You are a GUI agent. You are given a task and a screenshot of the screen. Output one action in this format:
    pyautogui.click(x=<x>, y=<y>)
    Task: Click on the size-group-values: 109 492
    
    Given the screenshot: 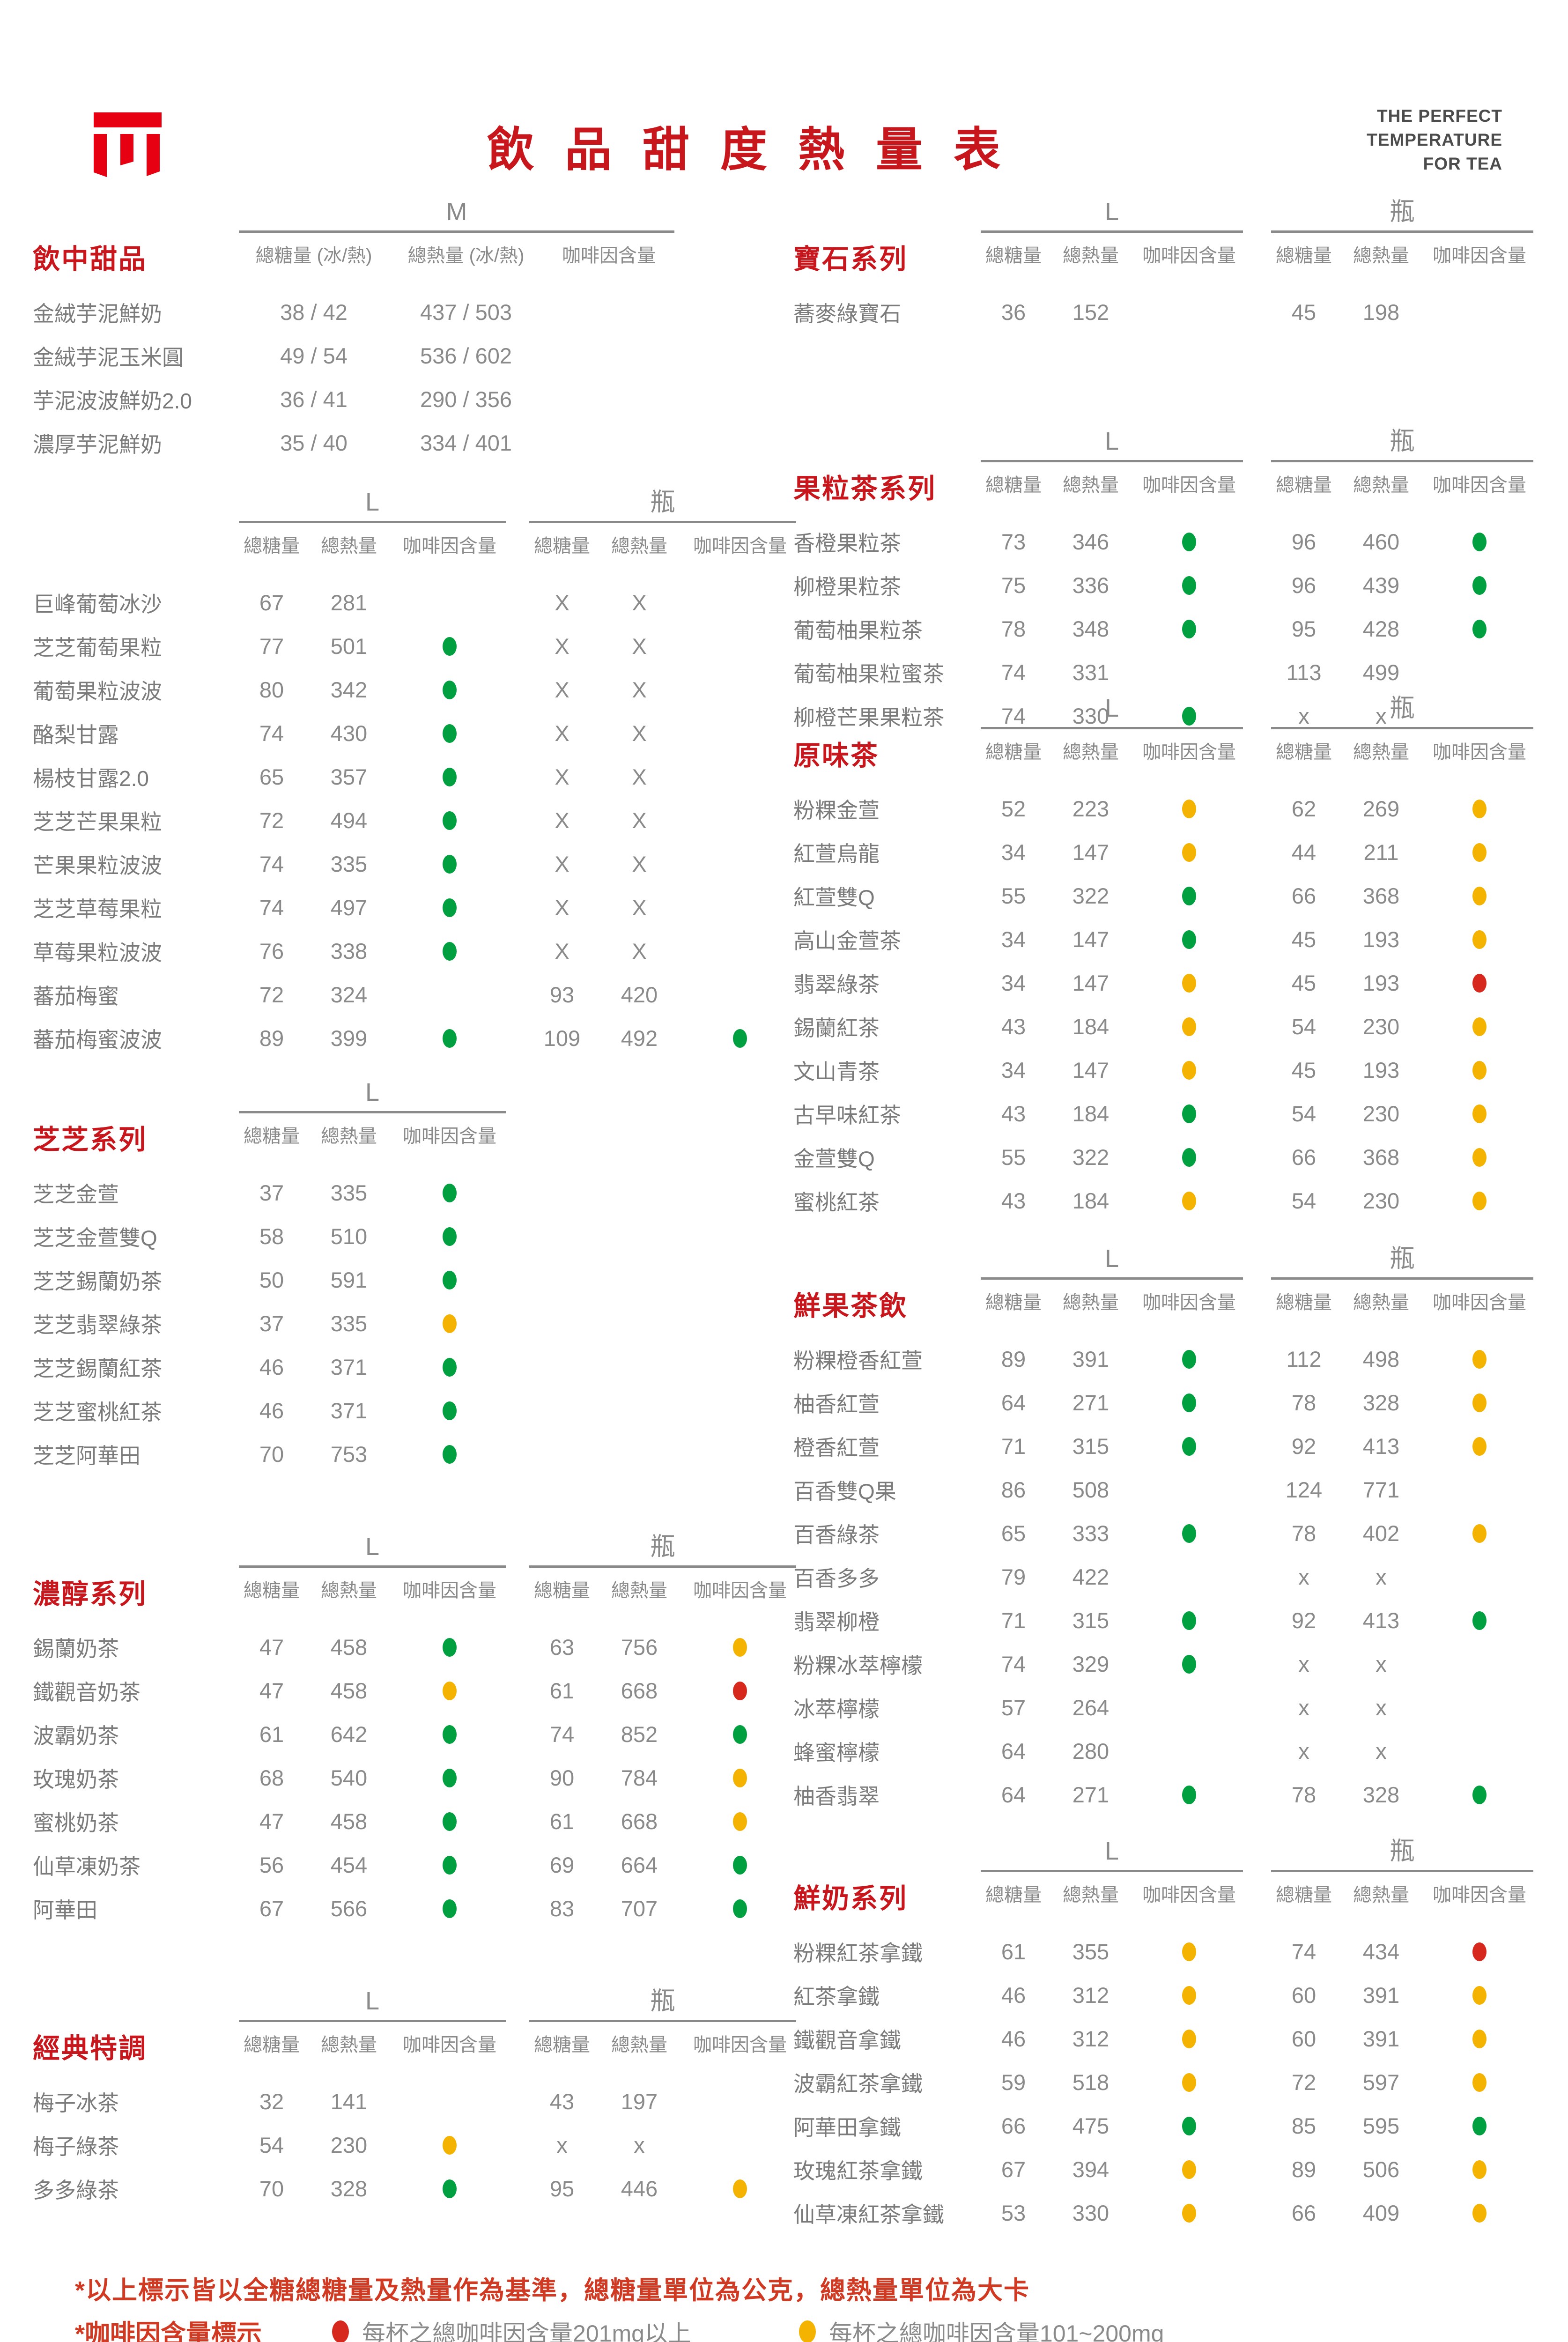 What is the action you would take?
    pyautogui.click(x=662, y=1038)
    